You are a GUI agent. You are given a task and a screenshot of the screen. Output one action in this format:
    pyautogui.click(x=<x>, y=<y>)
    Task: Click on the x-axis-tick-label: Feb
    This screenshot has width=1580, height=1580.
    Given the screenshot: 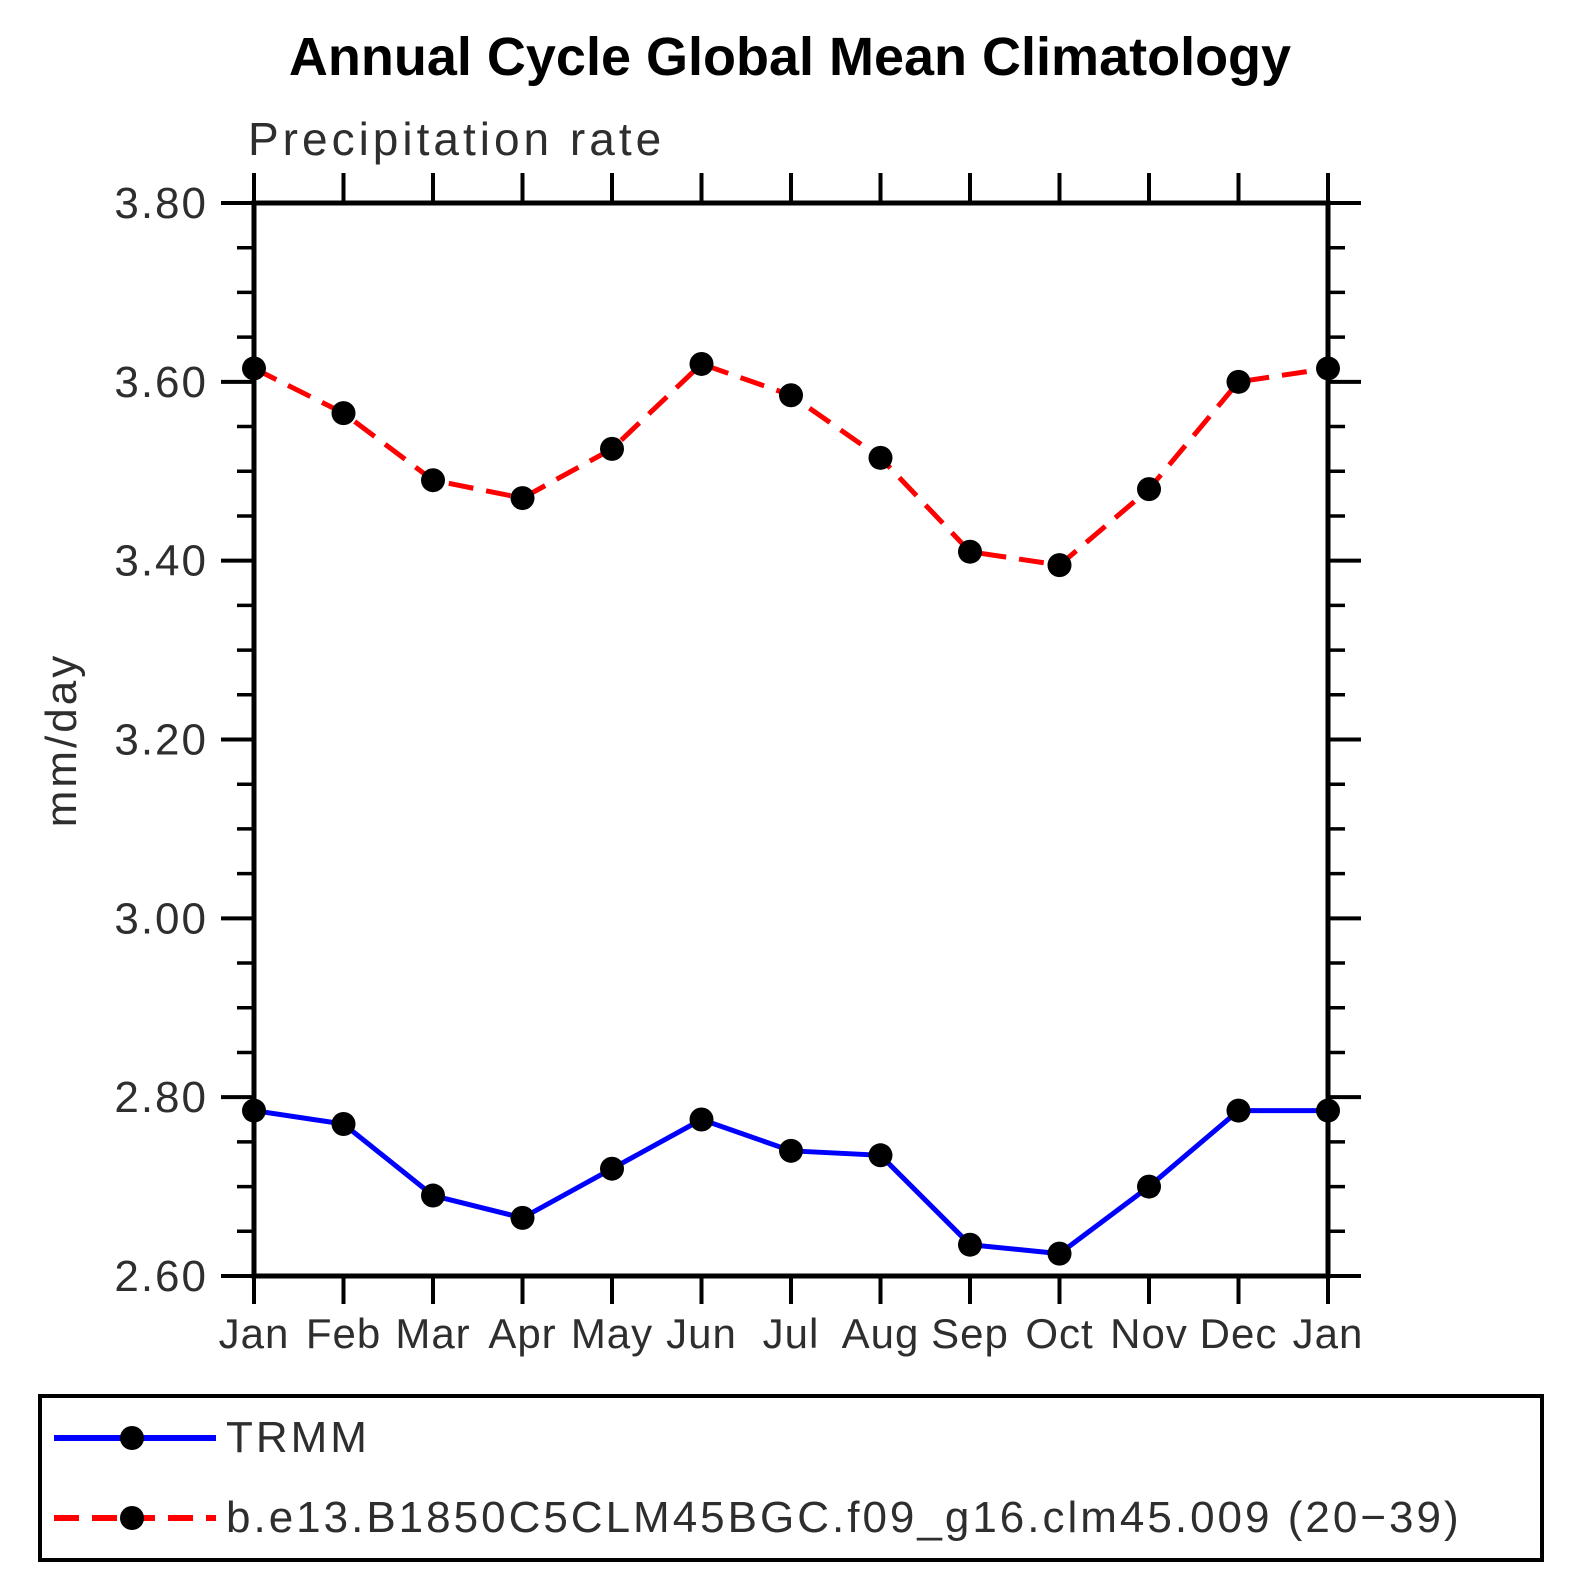 What is the action you would take?
    pyautogui.click(x=343, y=1333)
    